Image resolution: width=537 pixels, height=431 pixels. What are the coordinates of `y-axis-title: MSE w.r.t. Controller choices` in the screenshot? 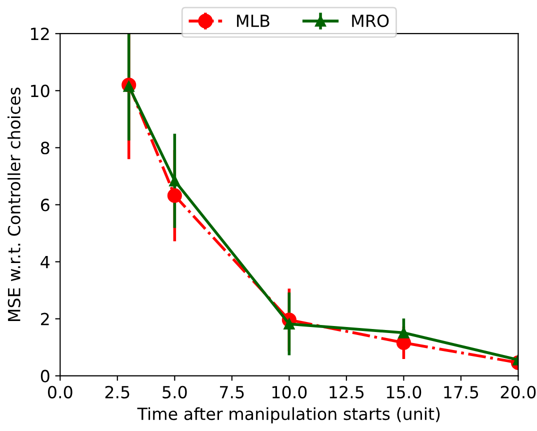 It's located at (14, 205).